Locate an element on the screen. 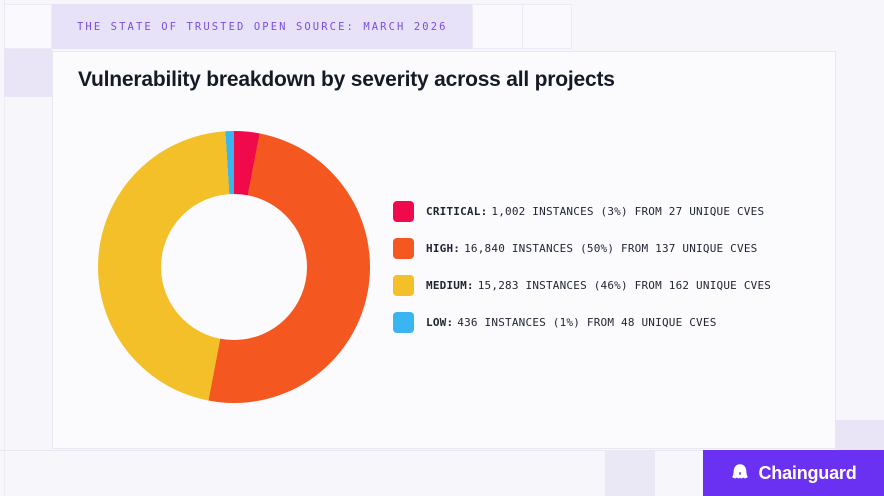 This screenshot has width=884, height=496. decor-cell-top-left is located at coordinates (28, 26).